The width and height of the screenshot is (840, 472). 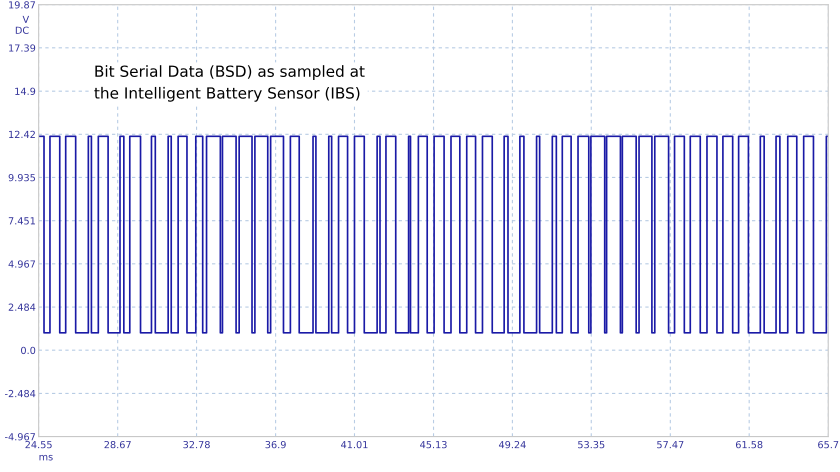 What do you see at coordinates (38, 444) in the screenshot?
I see `x-tick-label: 24.55` at bounding box center [38, 444].